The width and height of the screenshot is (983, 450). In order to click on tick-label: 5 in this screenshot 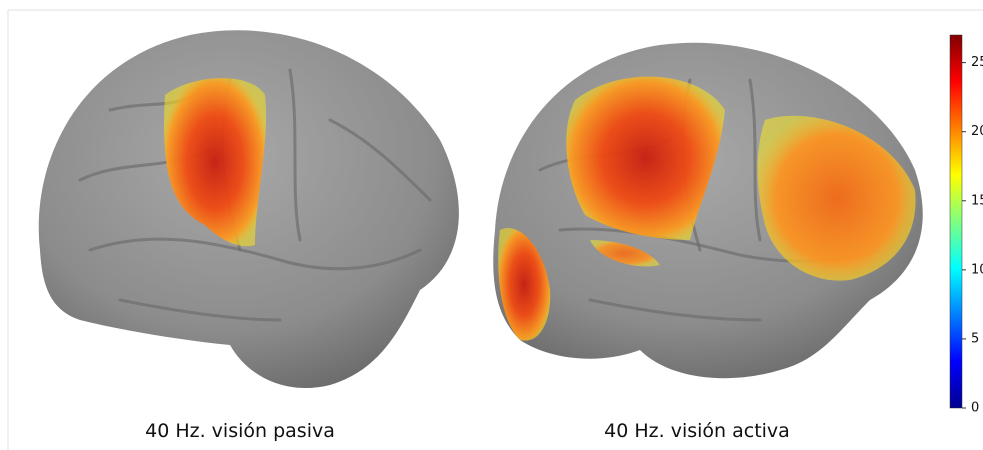, I will do `click(975, 338)`.